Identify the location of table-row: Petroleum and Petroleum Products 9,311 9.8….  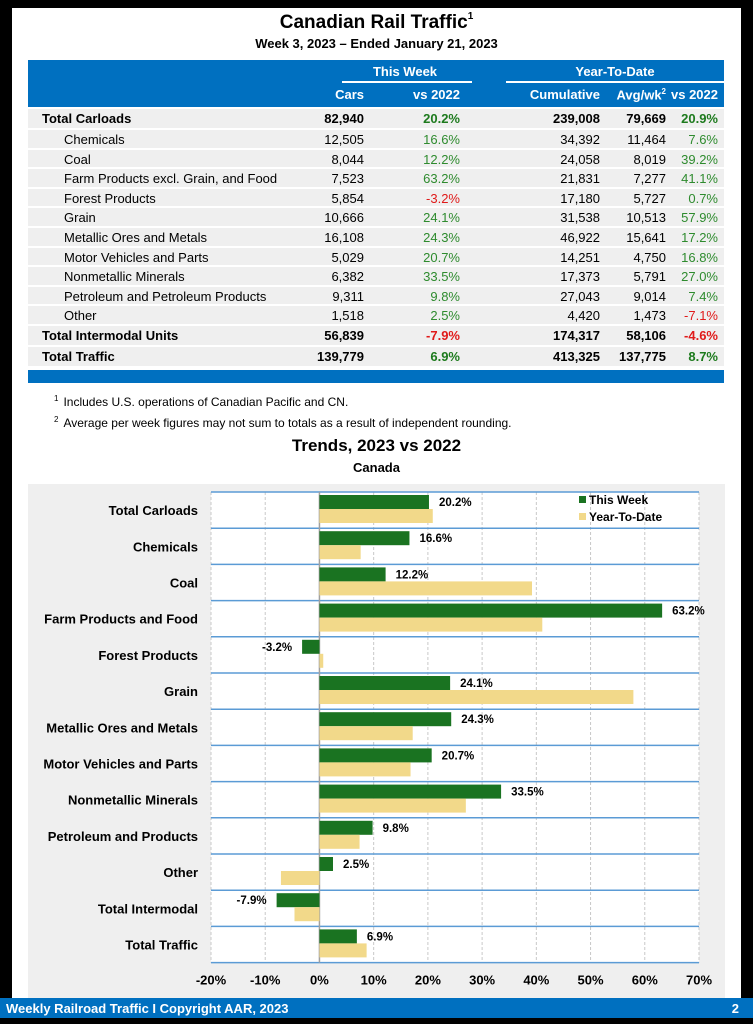
(376, 295).